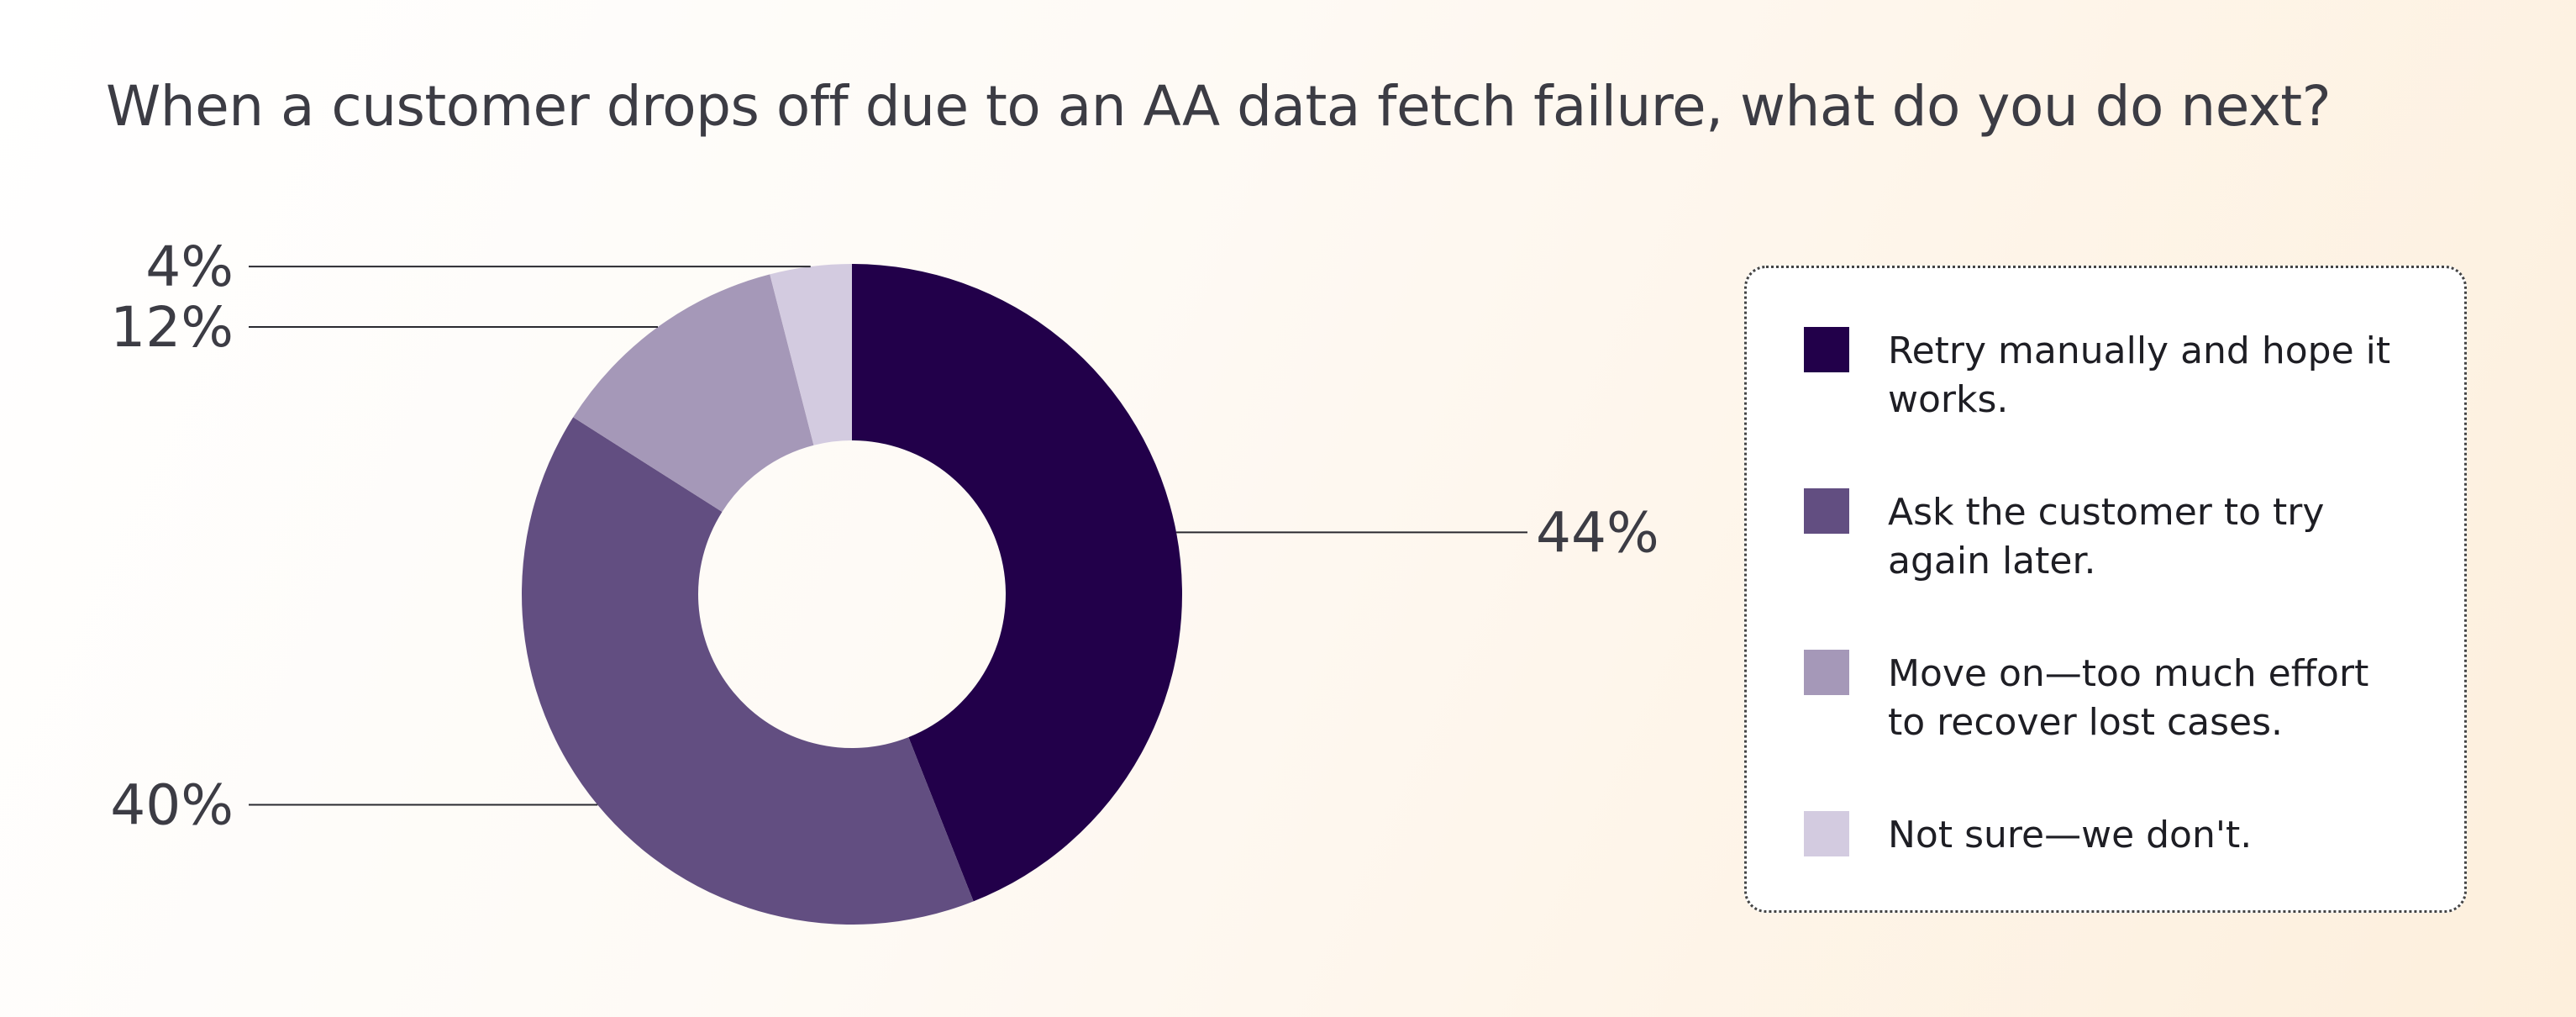  I want to click on legend-item: Retry manually and hope it works., so click(2098, 375).